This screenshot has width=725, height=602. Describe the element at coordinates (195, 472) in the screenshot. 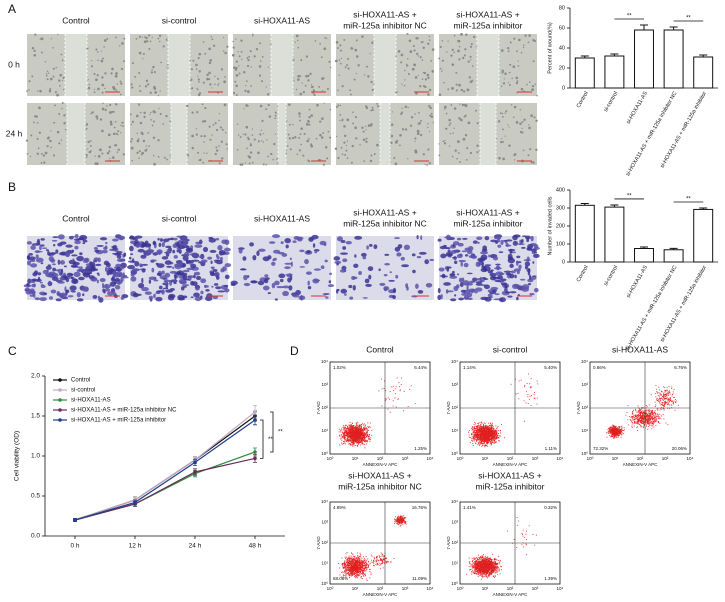

I see `point` at that location.